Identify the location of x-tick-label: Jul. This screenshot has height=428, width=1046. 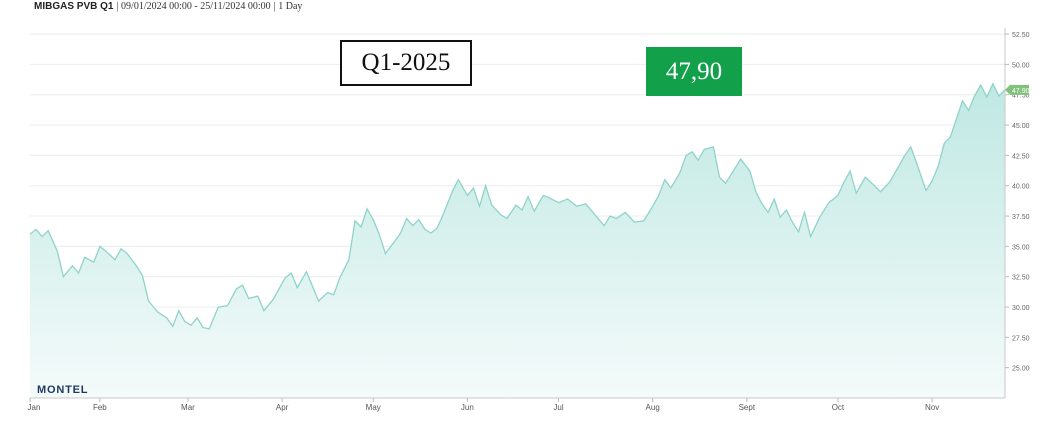
(558, 407).